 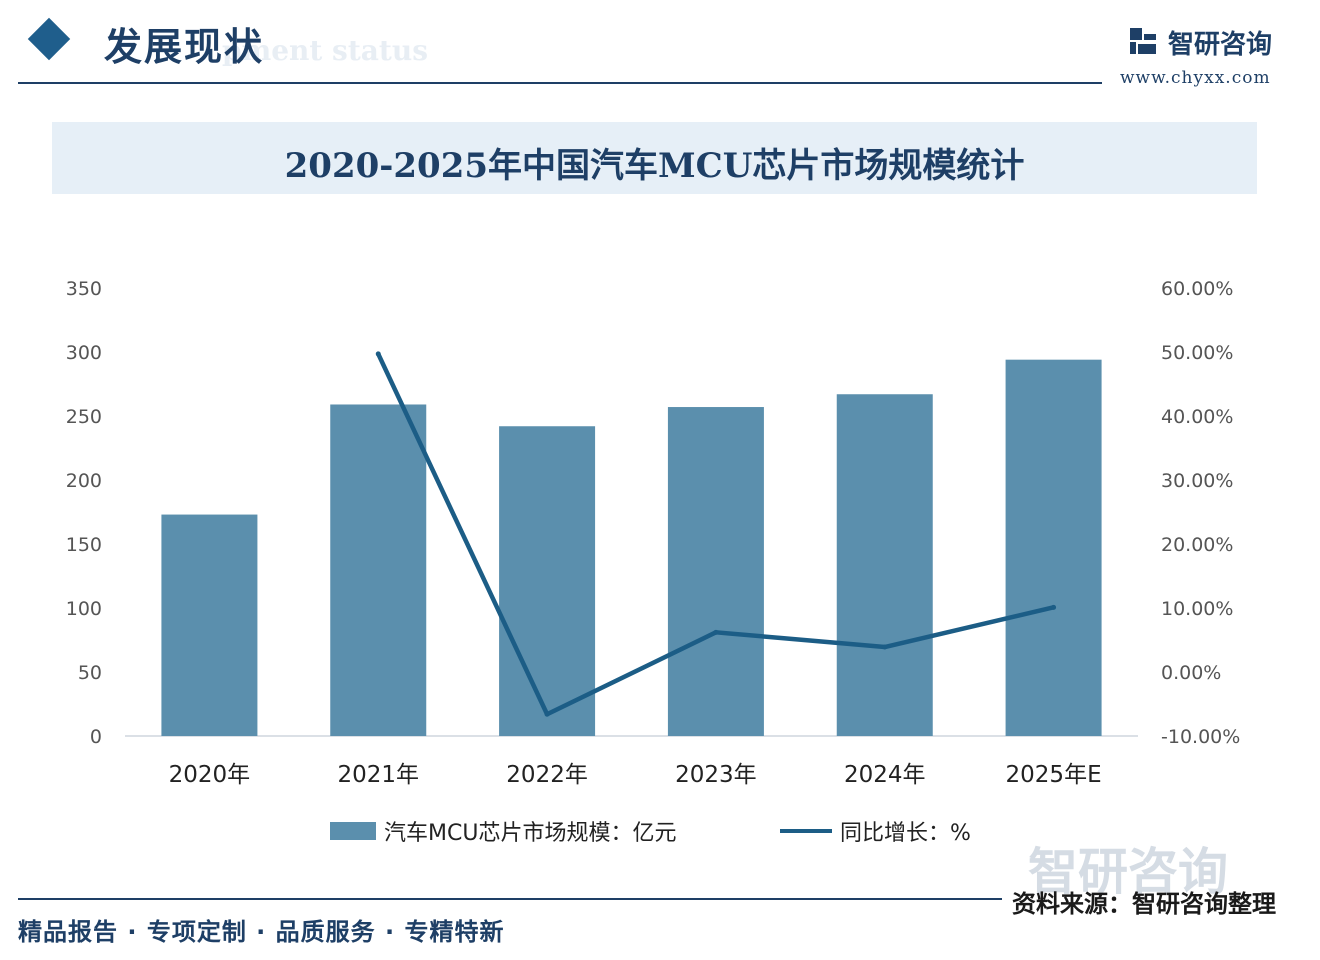 What do you see at coordinates (84, 353) in the screenshot?
I see `y-left-tick-label: 300` at bounding box center [84, 353].